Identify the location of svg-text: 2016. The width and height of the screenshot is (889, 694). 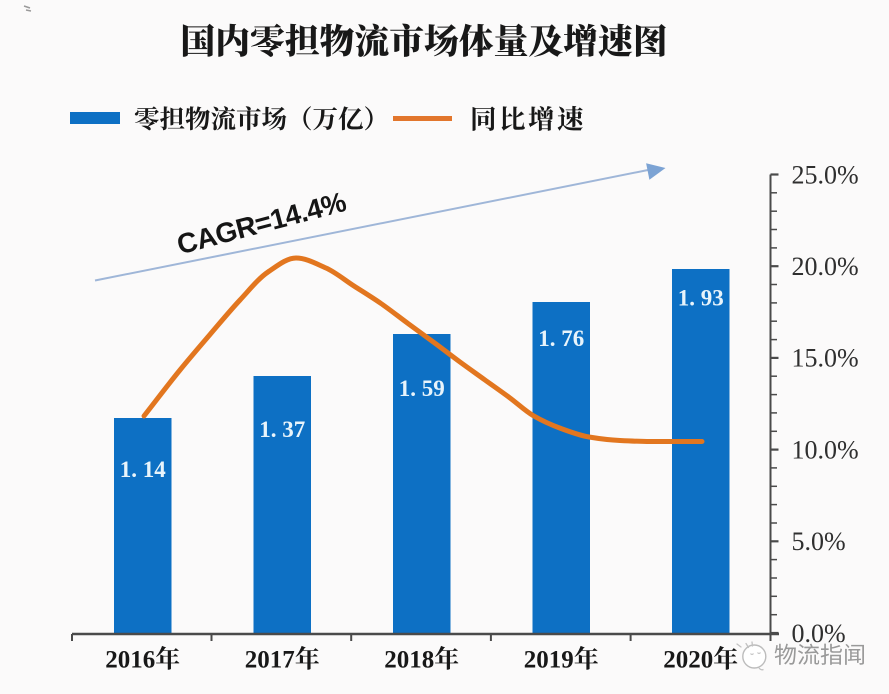
(130, 660).